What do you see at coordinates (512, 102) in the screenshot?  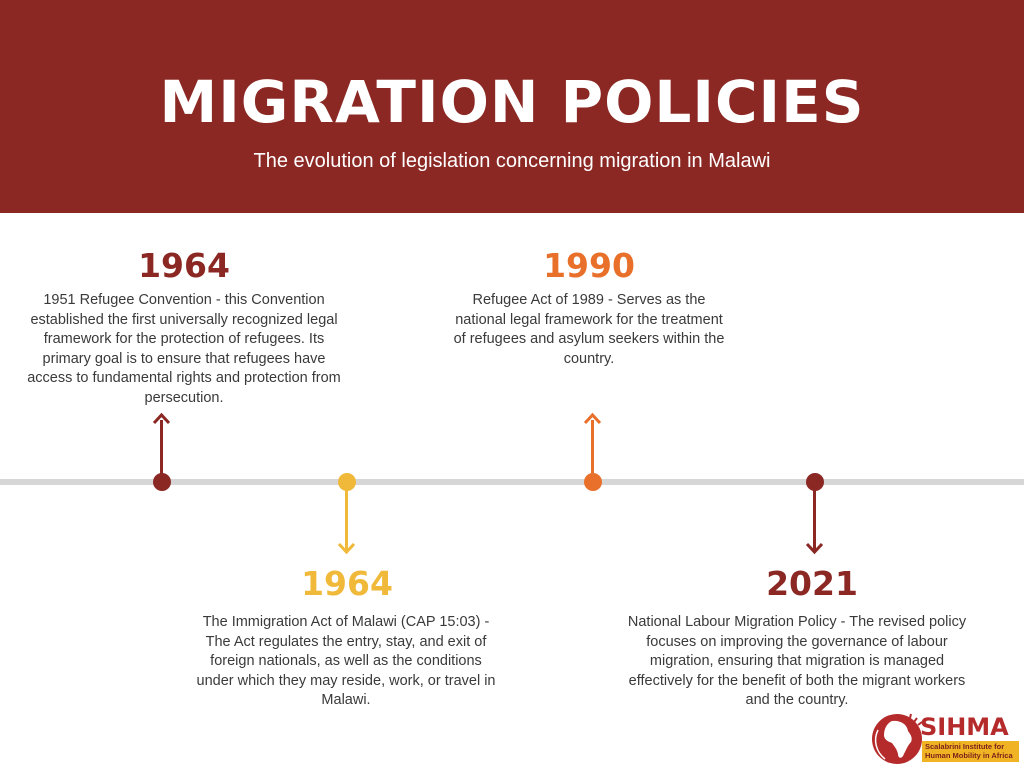 I see `page-title: MIGRATION POLICIES` at bounding box center [512, 102].